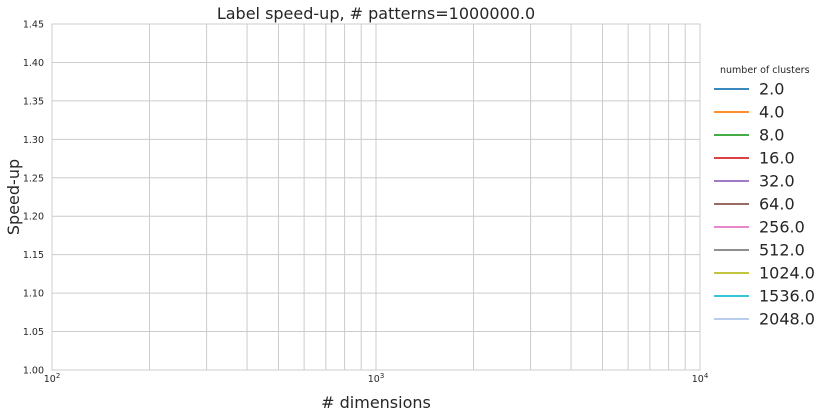 The height and width of the screenshot is (418, 820). What do you see at coordinates (33, 25) in the screenshot?
I see `y-tick-label: 1.45` at bounding box center [33, 25].